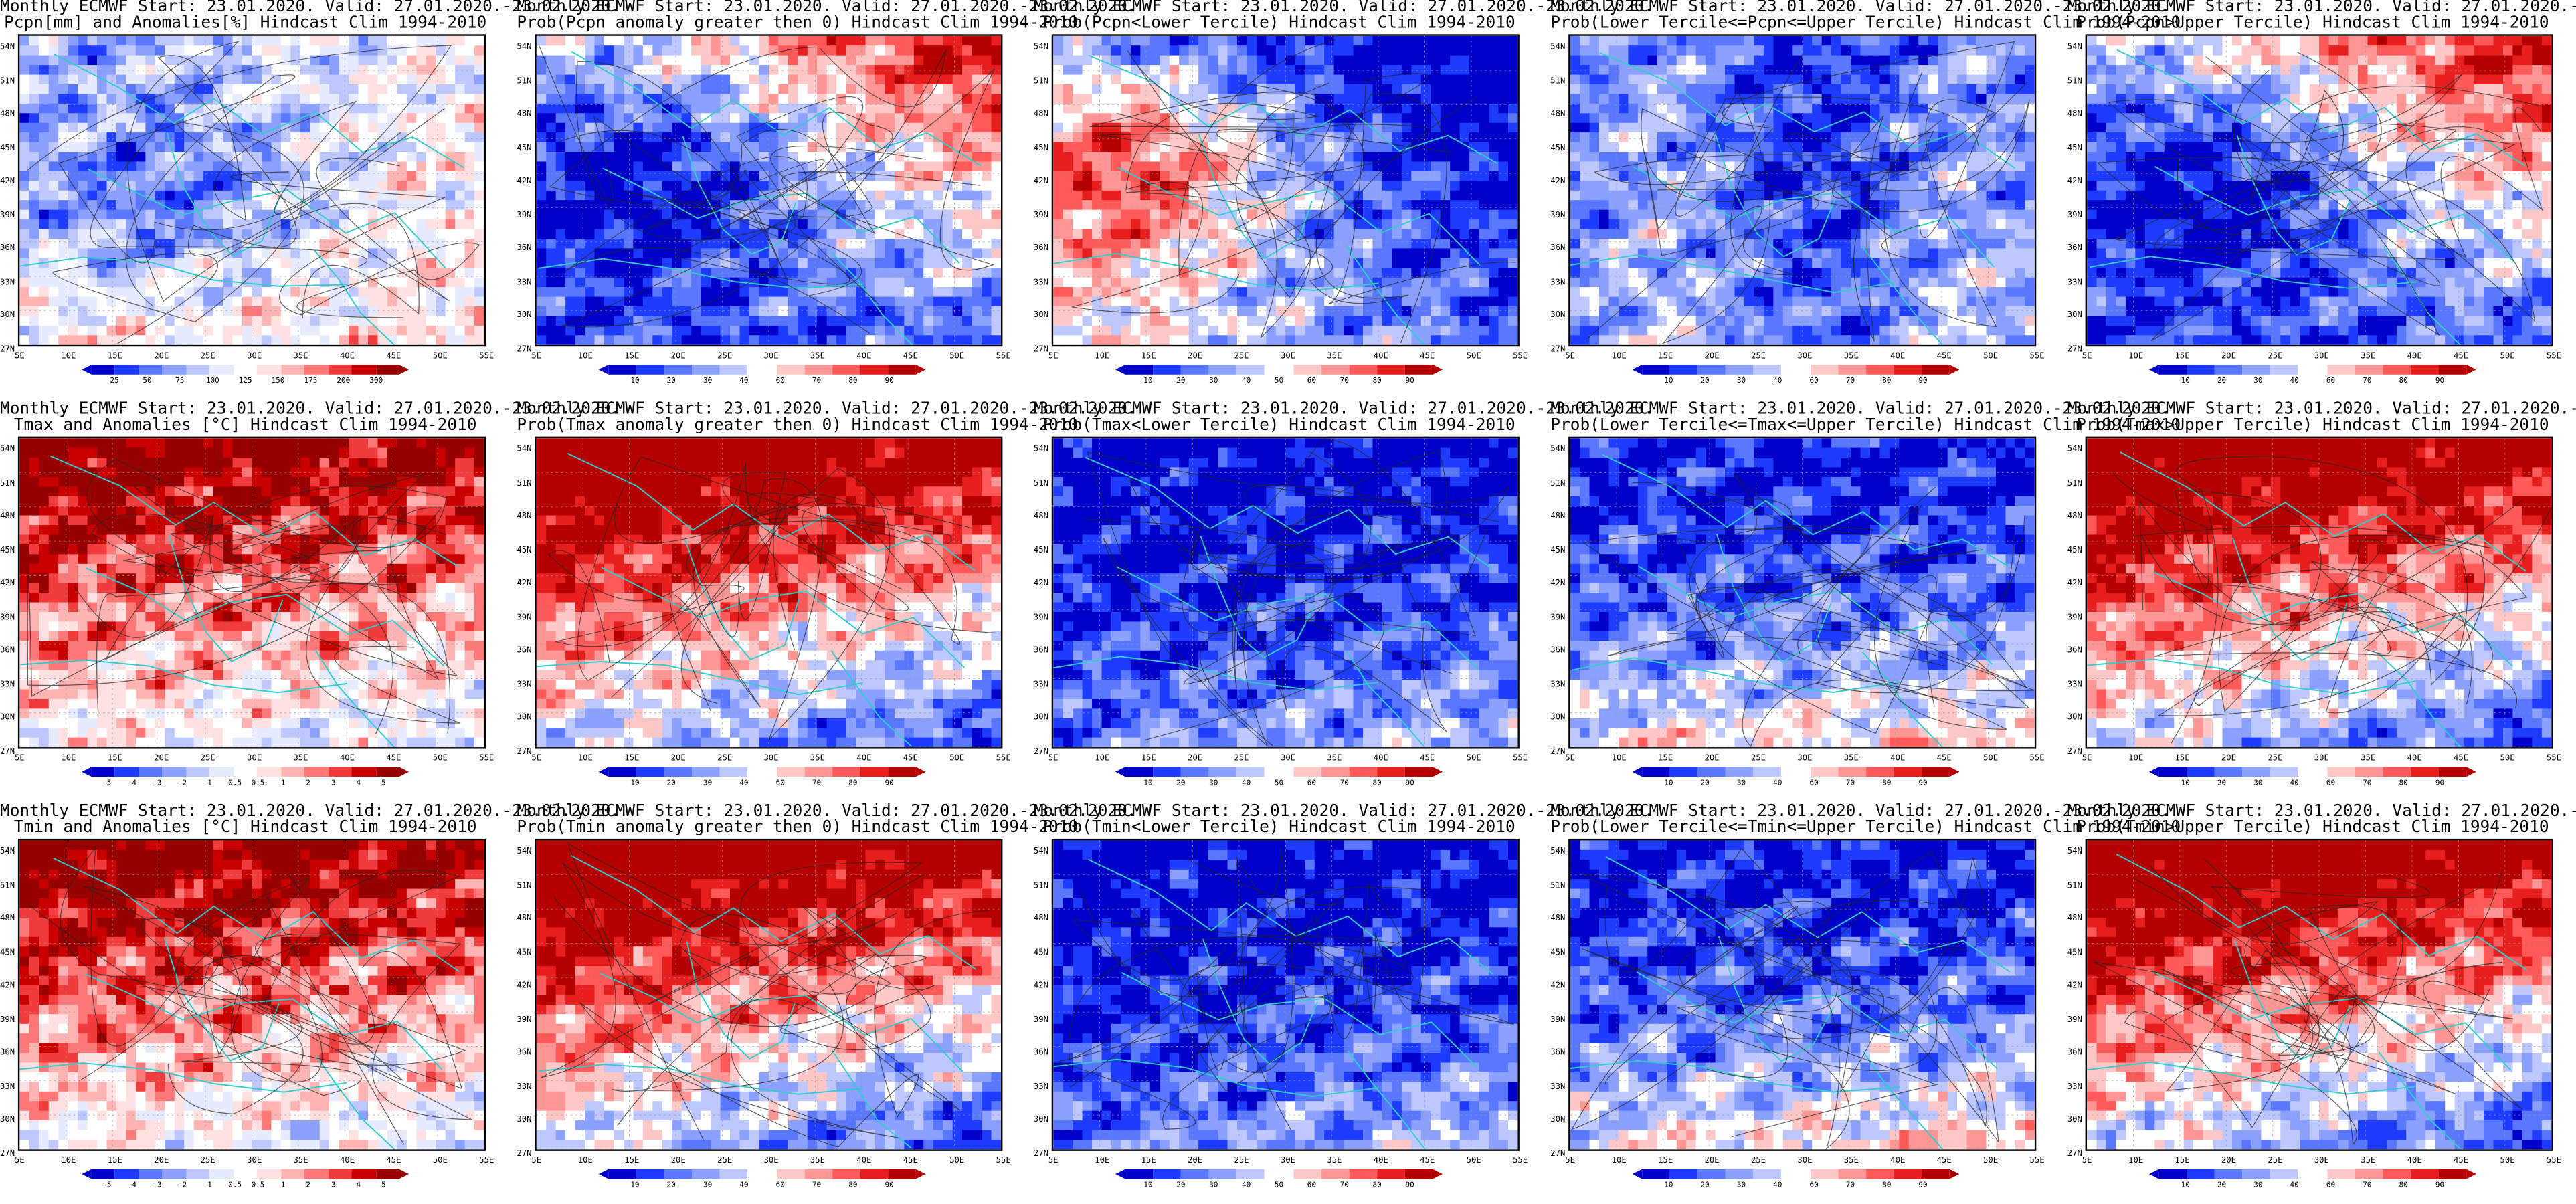 This screenshot has width=2576, height=1204. Describe the element at coordinates (1041, 651) in the screenshot. I see `lat-label: 36N` at that location.